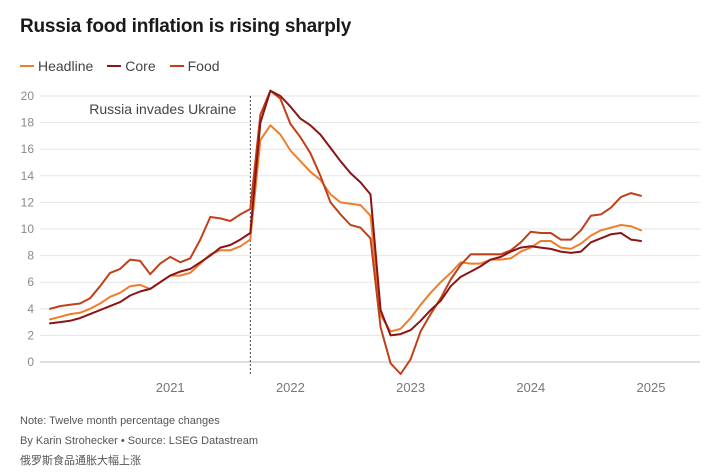  Describe the element at coordinates (203, 66) in the screenshot. I see `legend-label: Food` at that location.